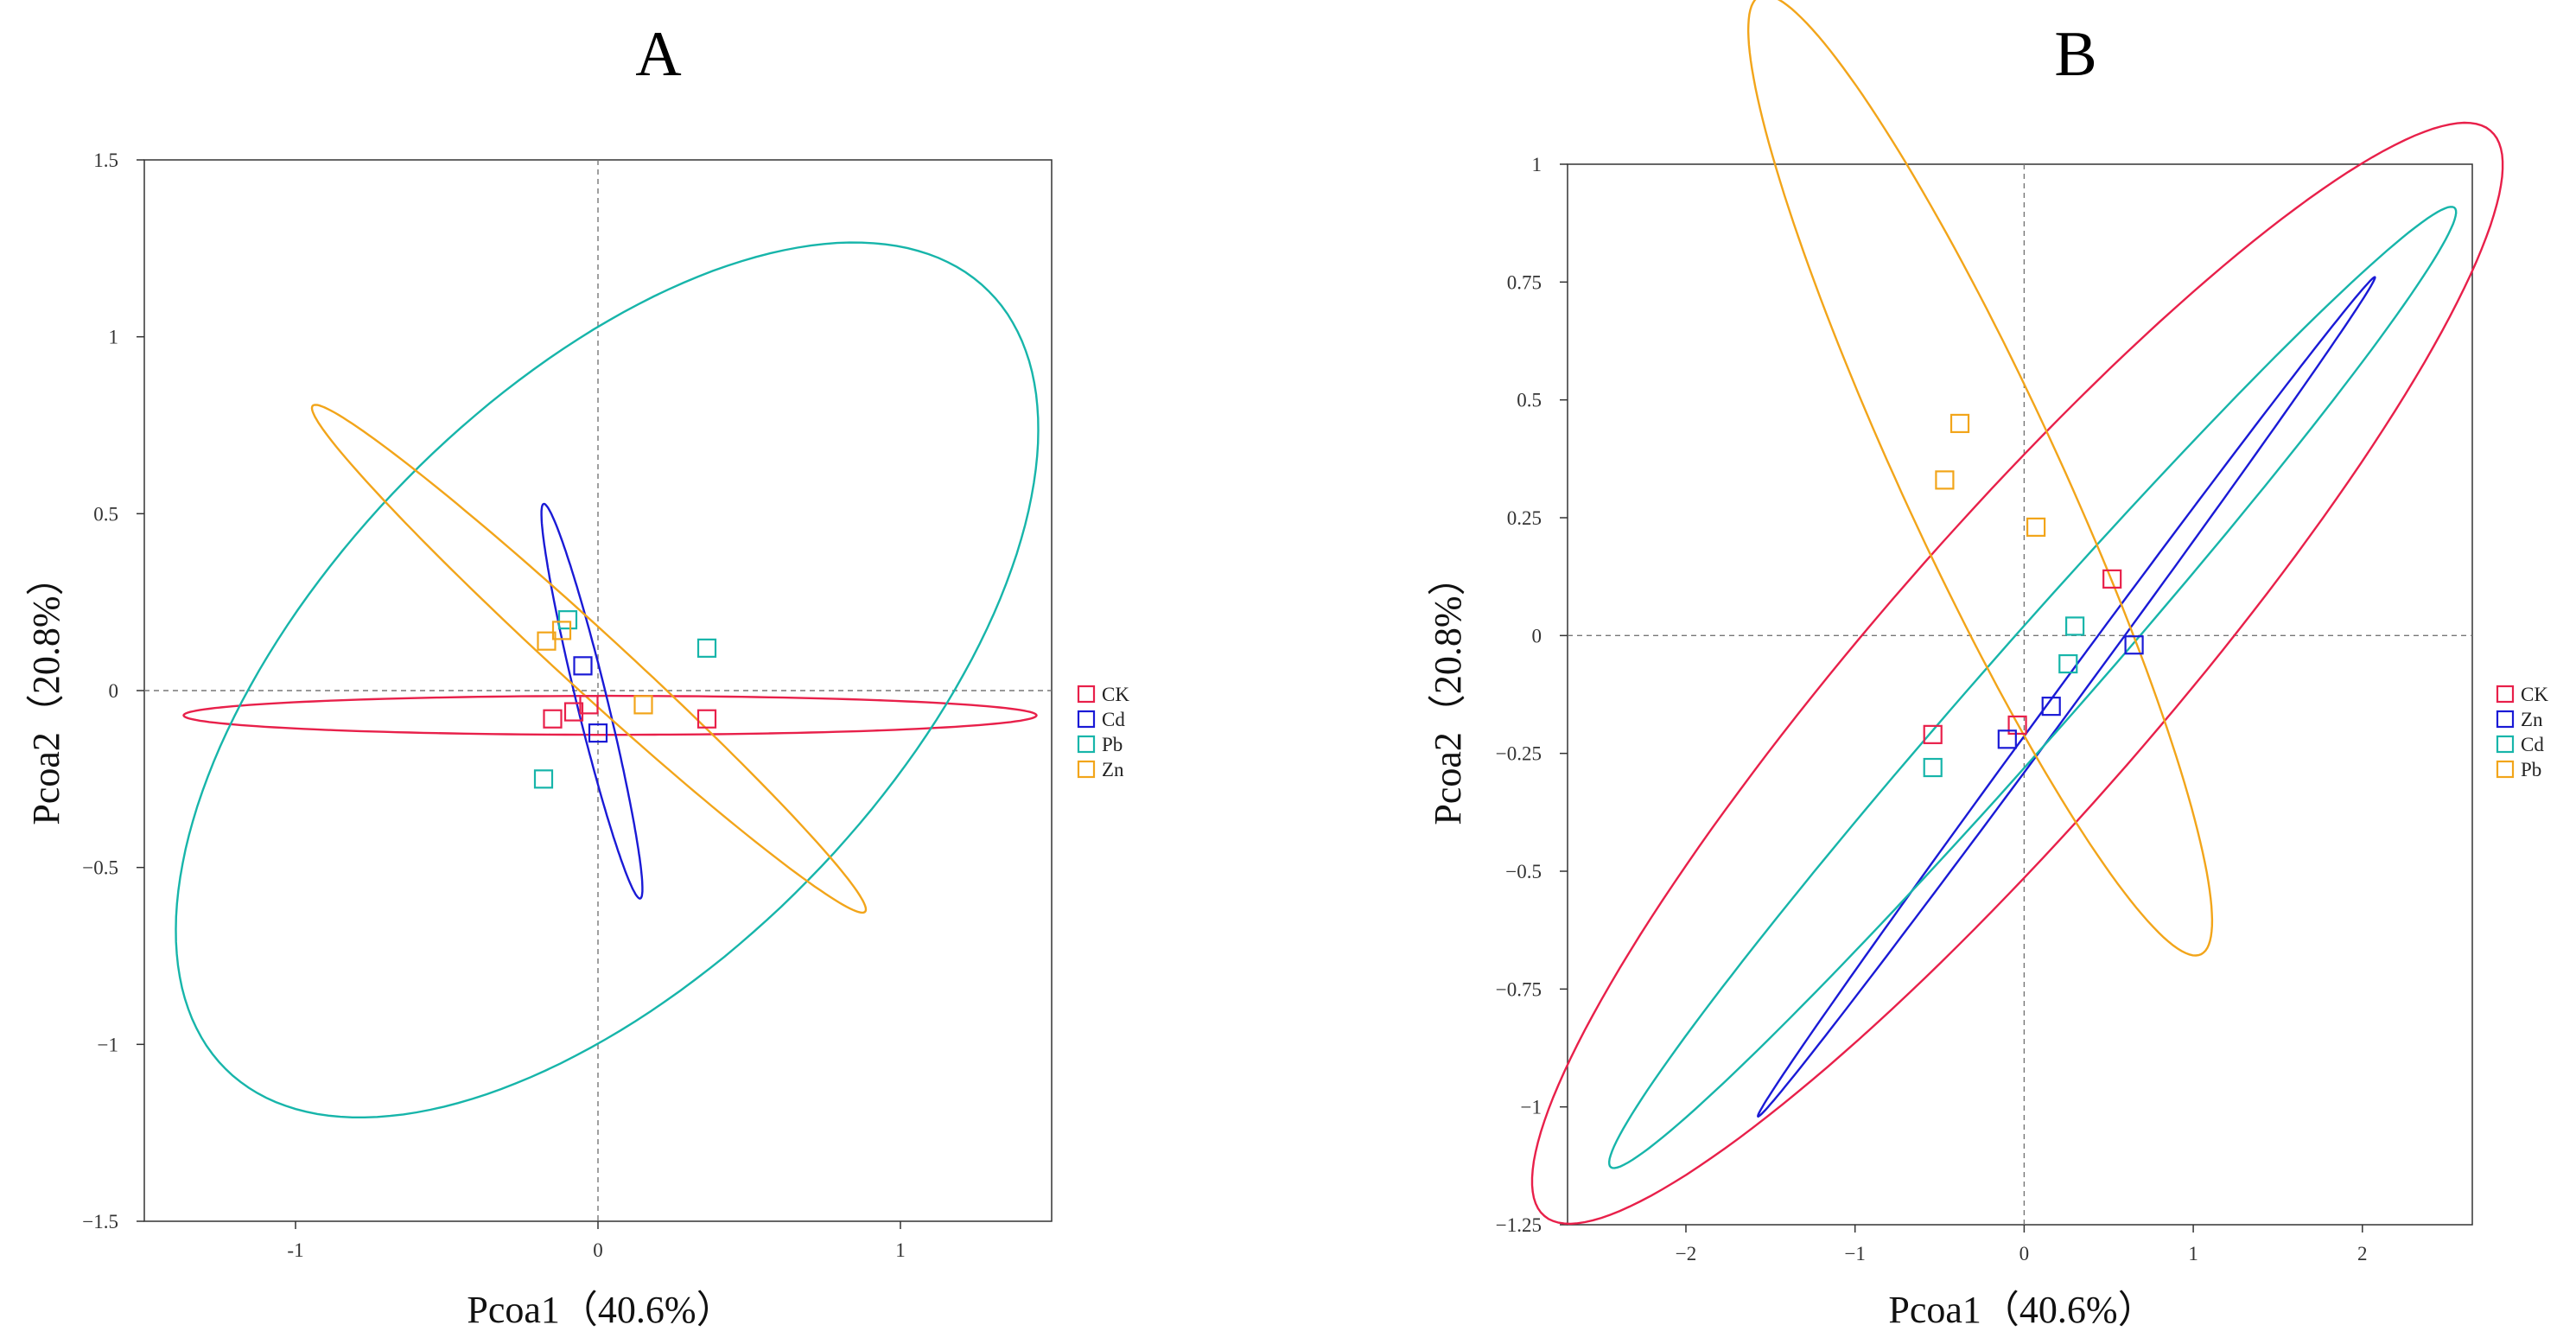 This screenshot has width=2576, height=1344. I want to click on panel-b-y-tick-label: 0.5, so click(1529, 400).